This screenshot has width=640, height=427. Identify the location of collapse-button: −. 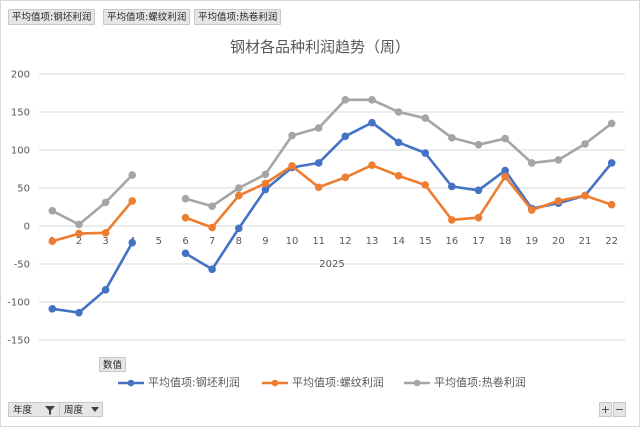
(619, 409).